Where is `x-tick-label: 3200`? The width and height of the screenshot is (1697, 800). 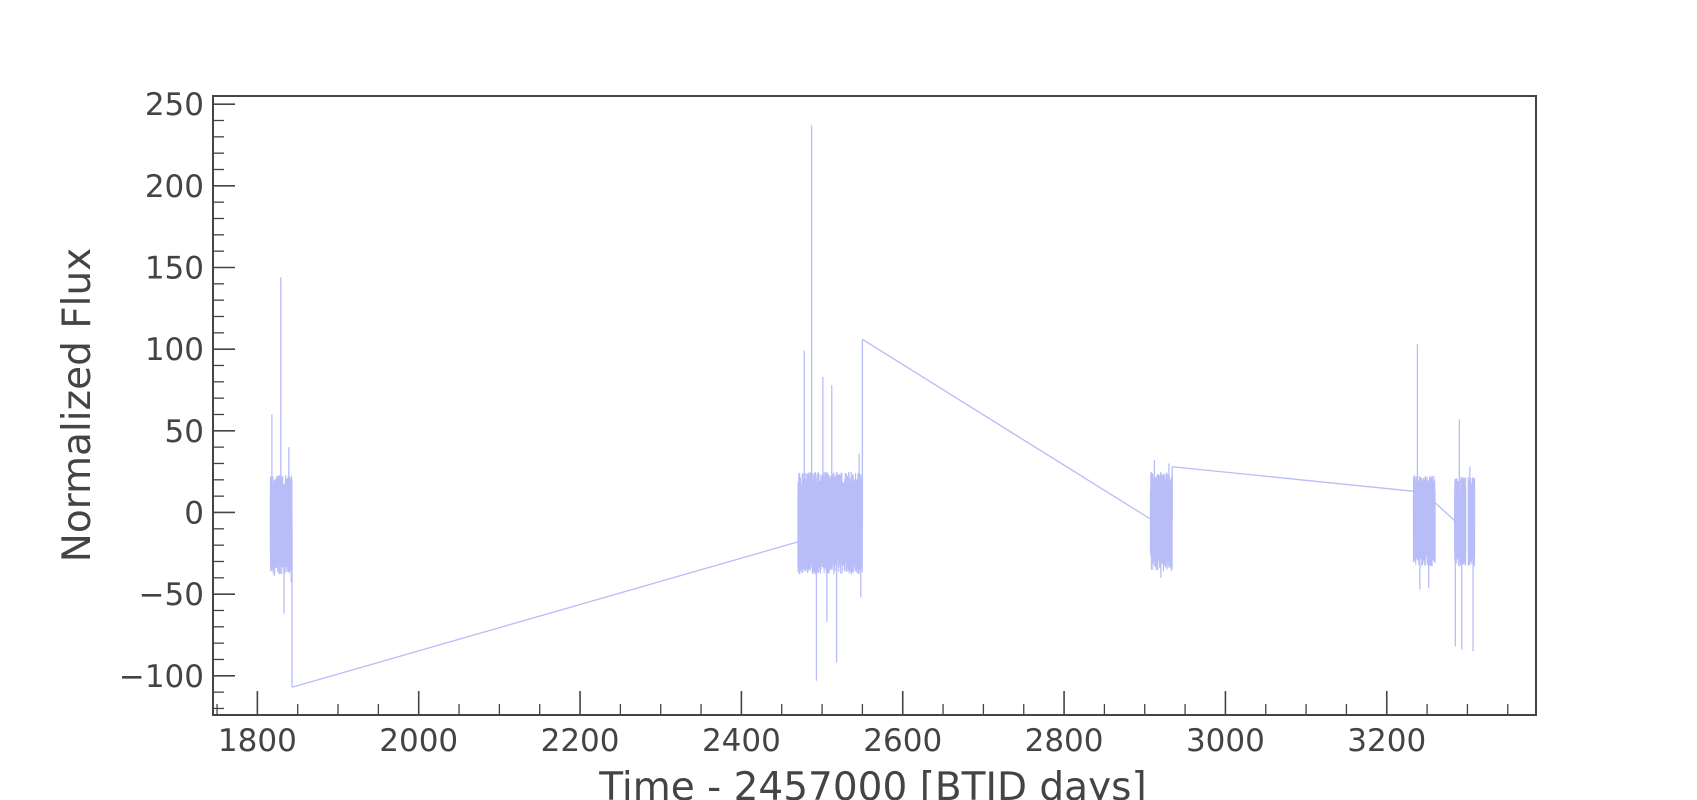
x-tick-label: 3200 is located at coordinates (1386, 741).